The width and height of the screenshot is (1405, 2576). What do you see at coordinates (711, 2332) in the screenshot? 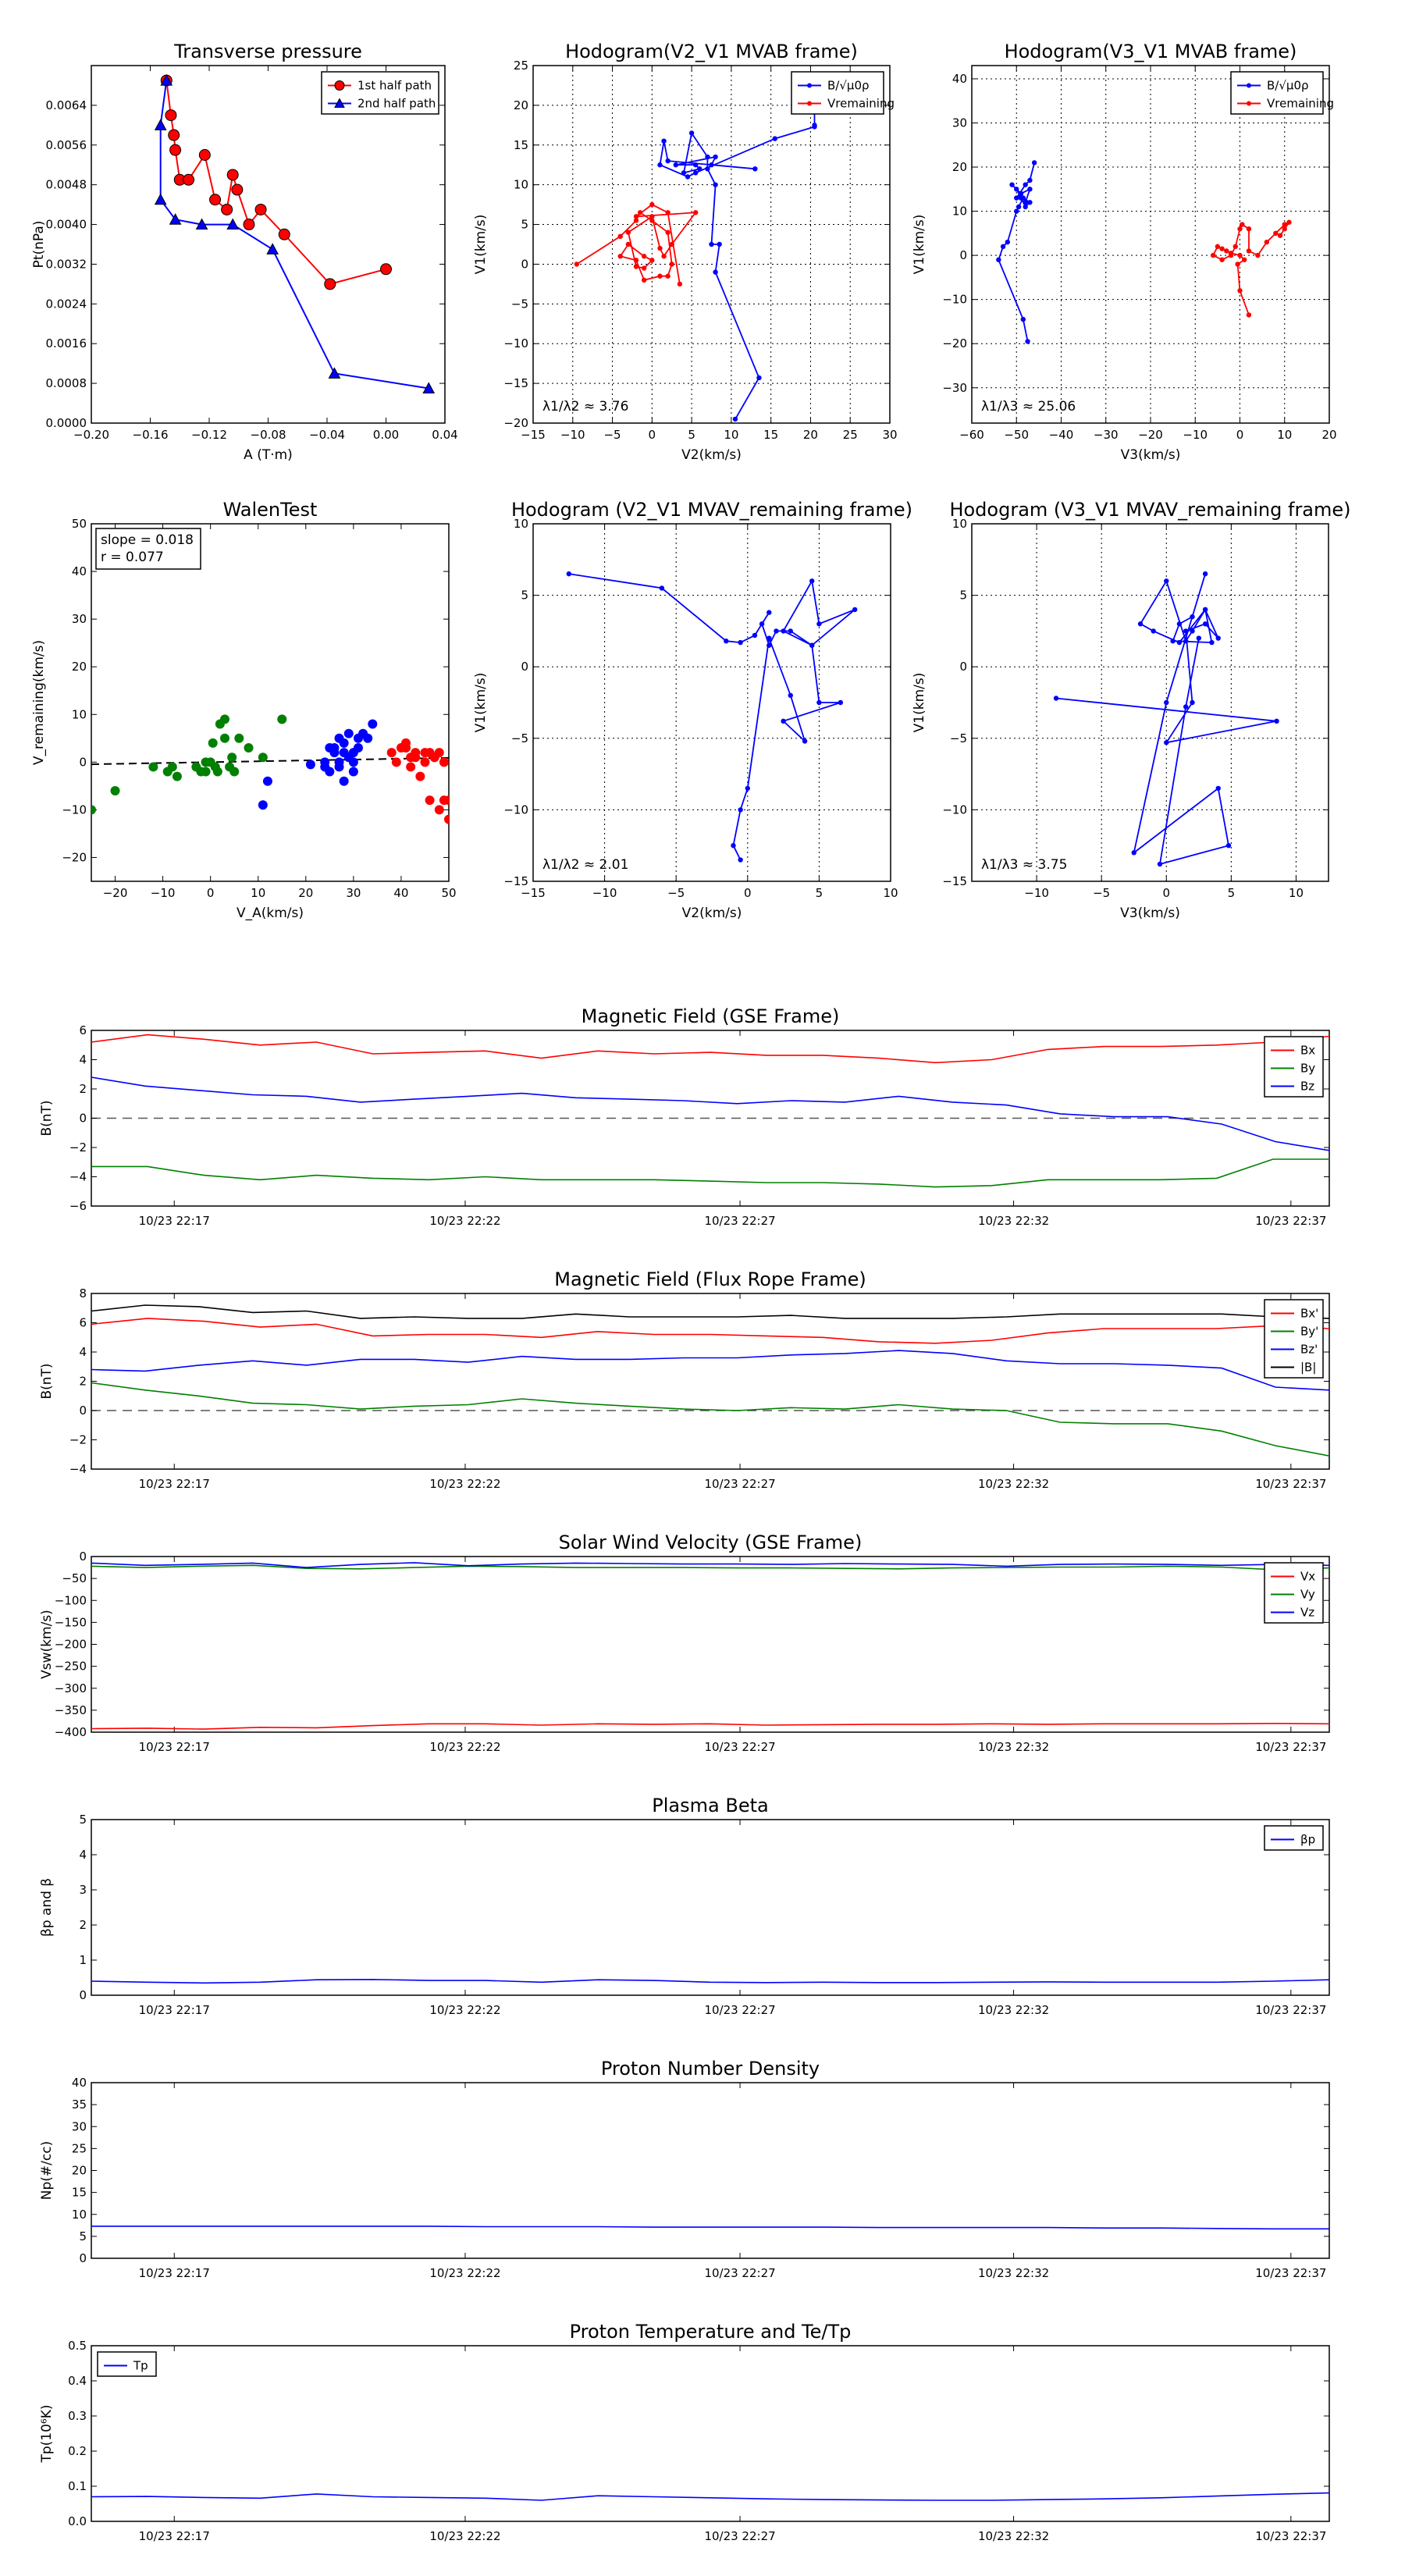
I see `chart-title: Proton Temperature and Te/Tp` at bounding box center [711, 2332].